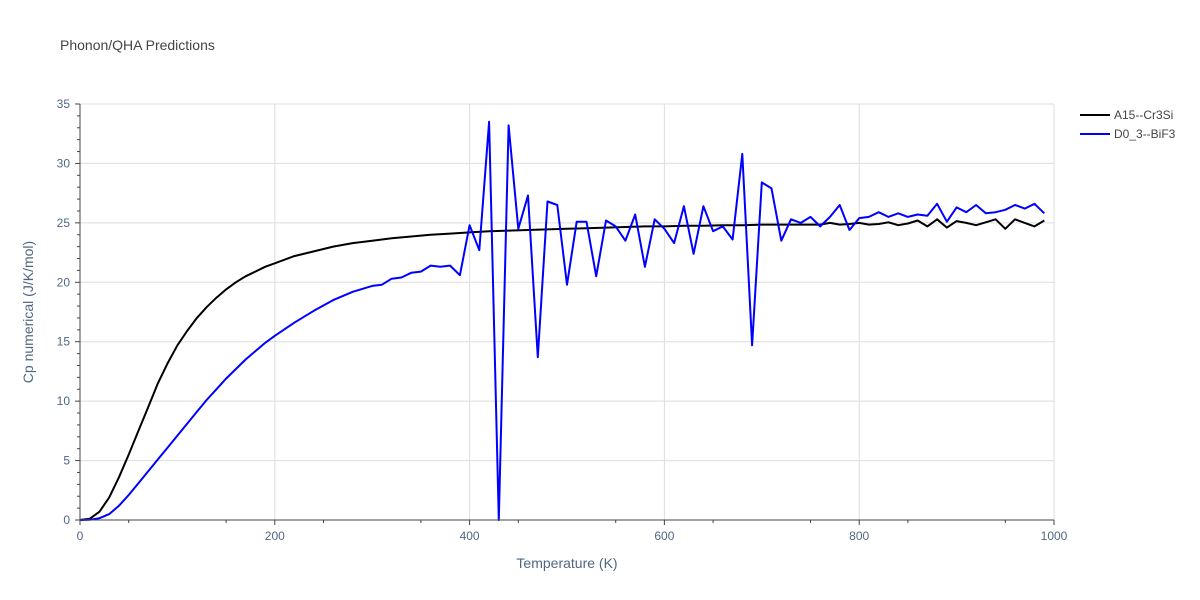 This screenshot has height=600, width=1200. I want to click on x-tick-label: 800, so click(859, 536).